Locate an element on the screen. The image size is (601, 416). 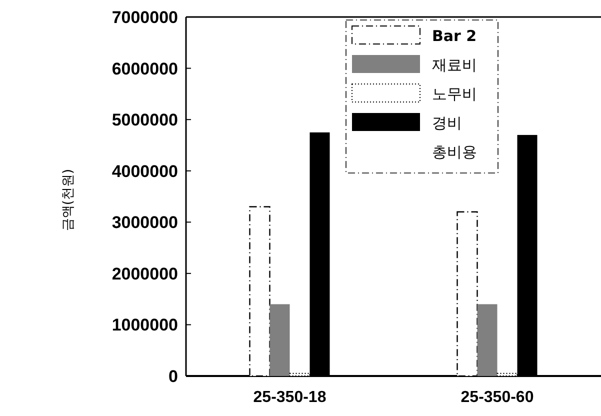
legend-label: 경비 is located at coordinates (447, 123).